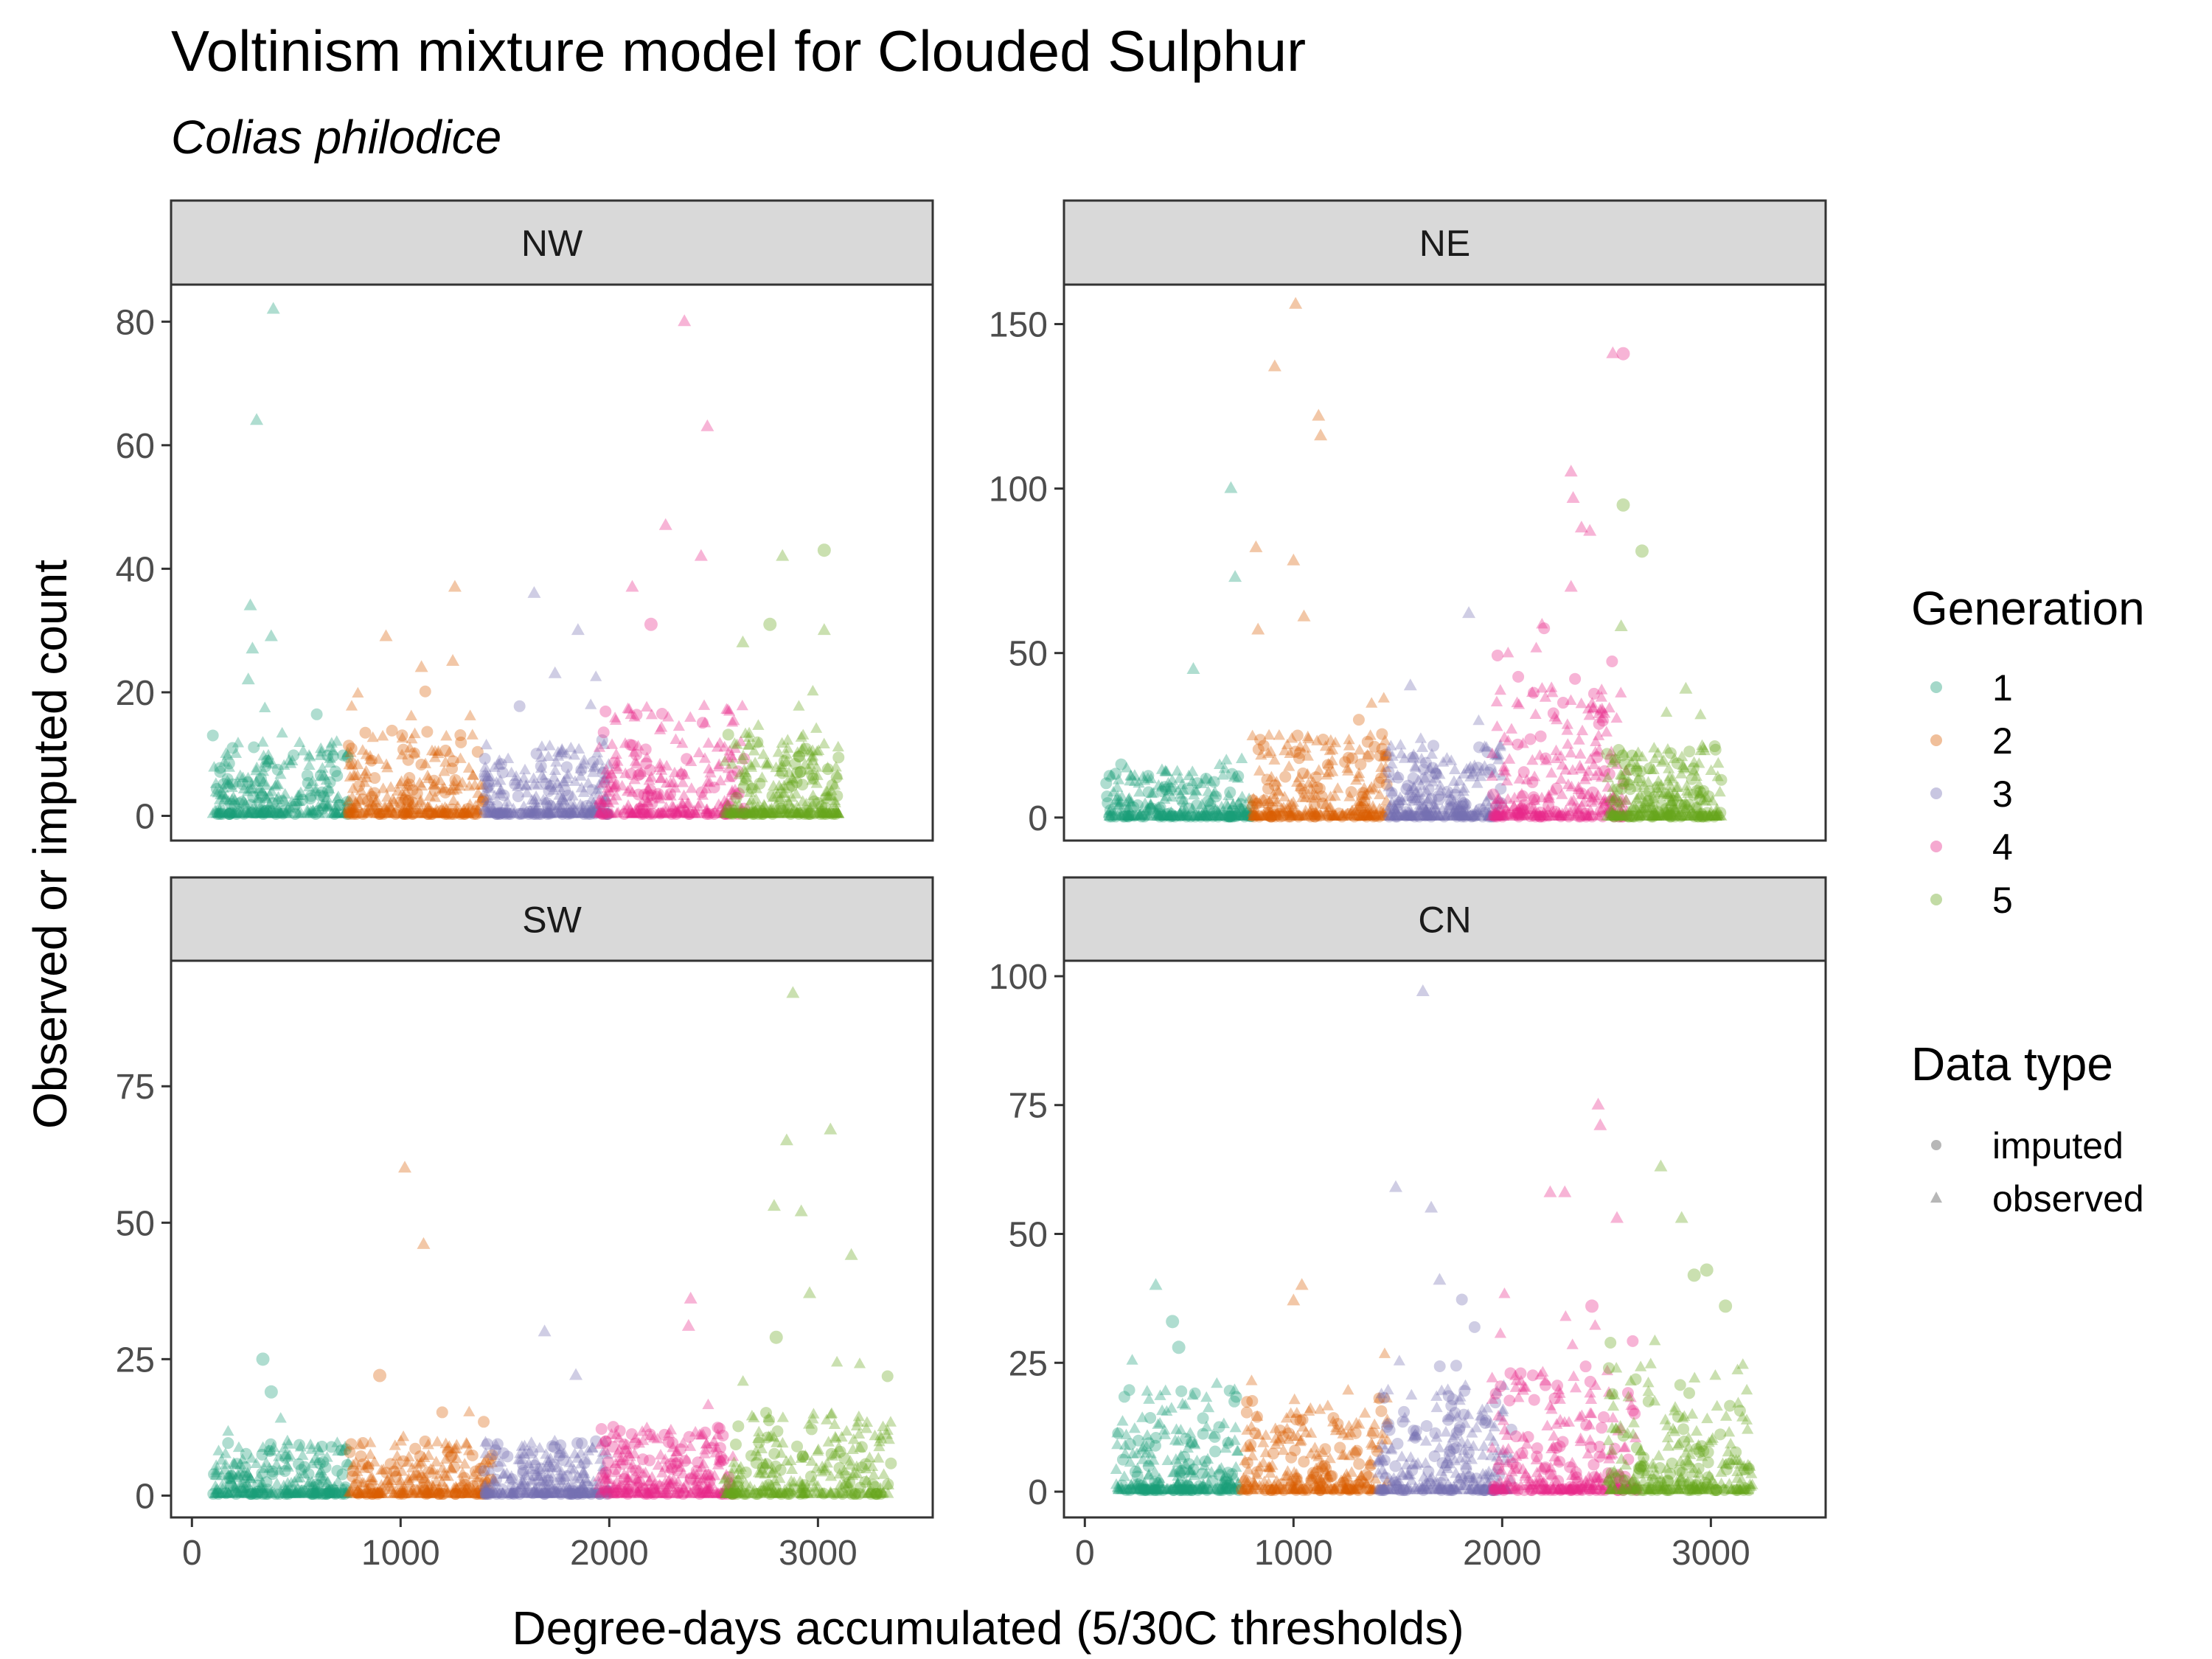 The image size is (2212, 1659). What do you see at coordinates (145, 1496) in the screenshot?
I see `y-tick-label: 0` at bounding box center [145, 1496].